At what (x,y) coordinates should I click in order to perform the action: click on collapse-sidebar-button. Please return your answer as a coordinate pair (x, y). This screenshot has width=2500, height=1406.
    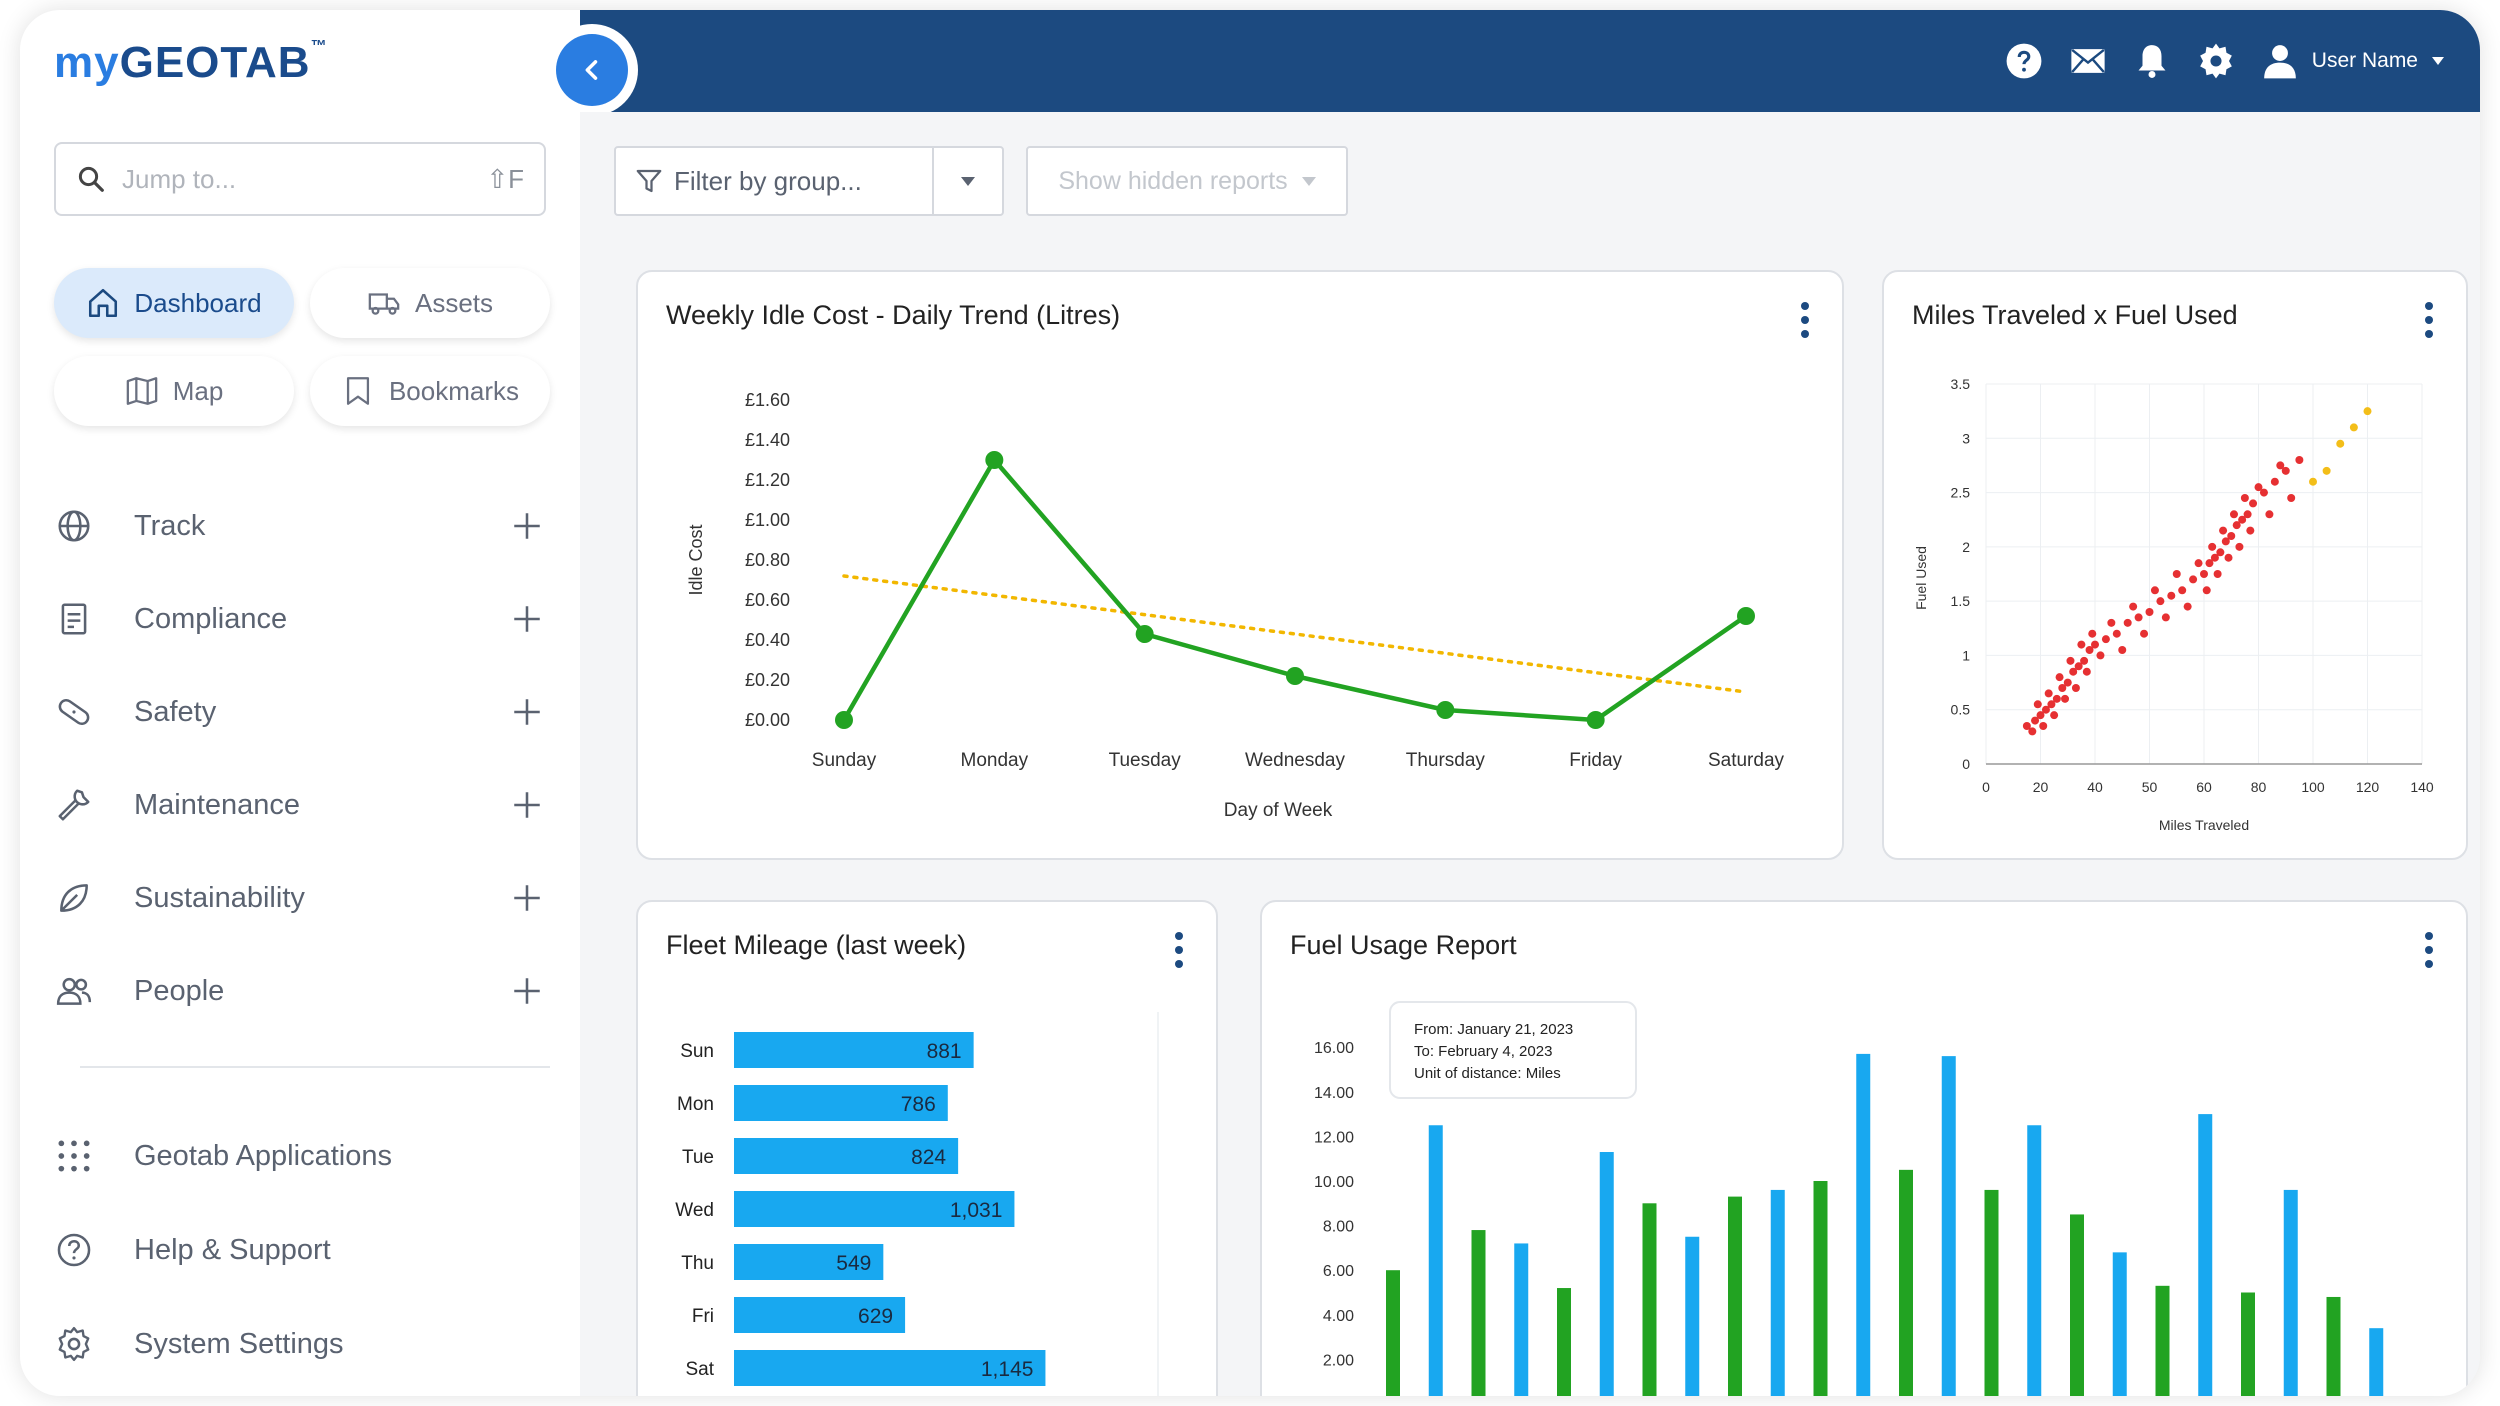
    Looking at the image, I should click on (592, 70).